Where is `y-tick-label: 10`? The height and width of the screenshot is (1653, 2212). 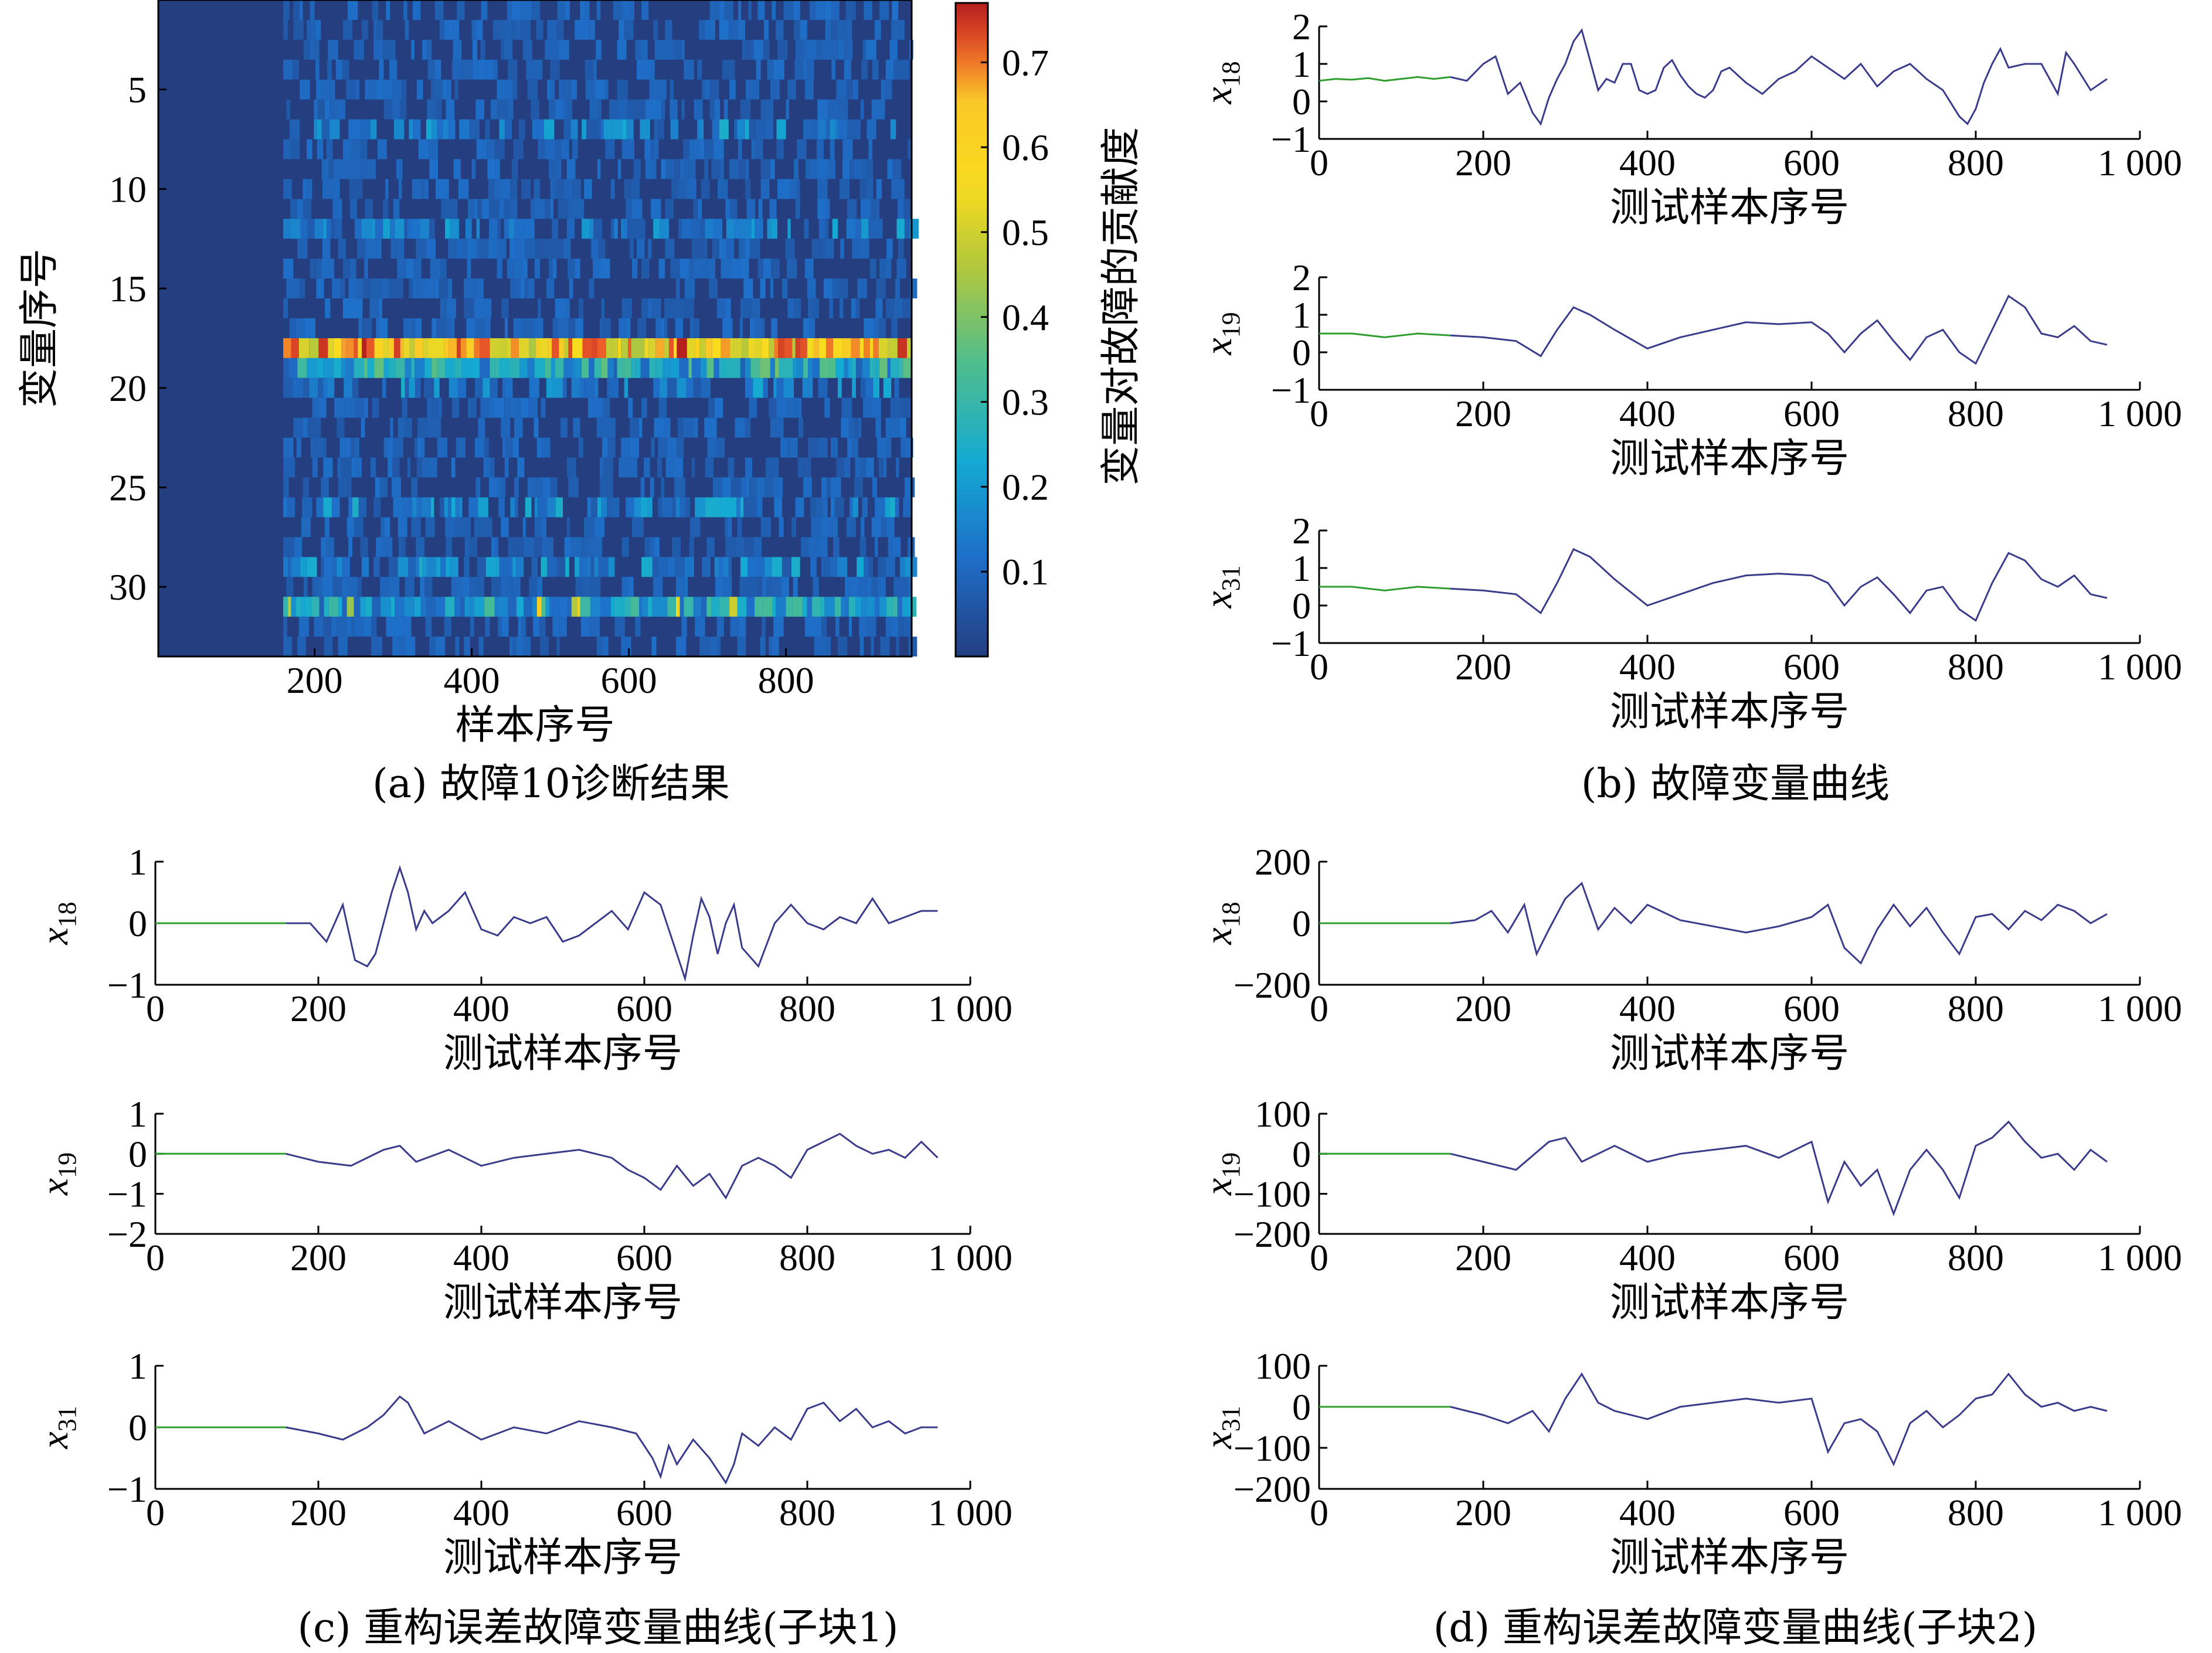
y-tick-label: 10 is located at coordinates (128, 189).